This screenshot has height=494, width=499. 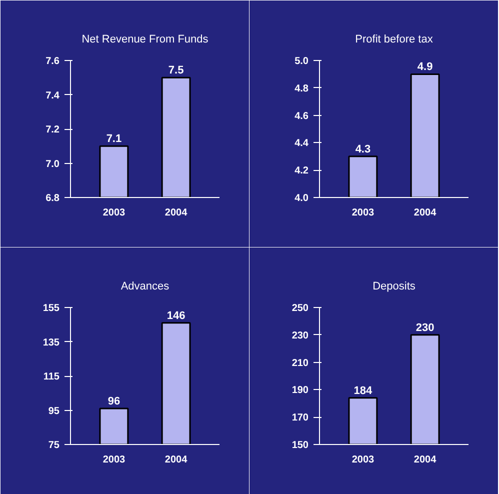 I want to click on y-tick-label: 115, so click(x=51, y=377).